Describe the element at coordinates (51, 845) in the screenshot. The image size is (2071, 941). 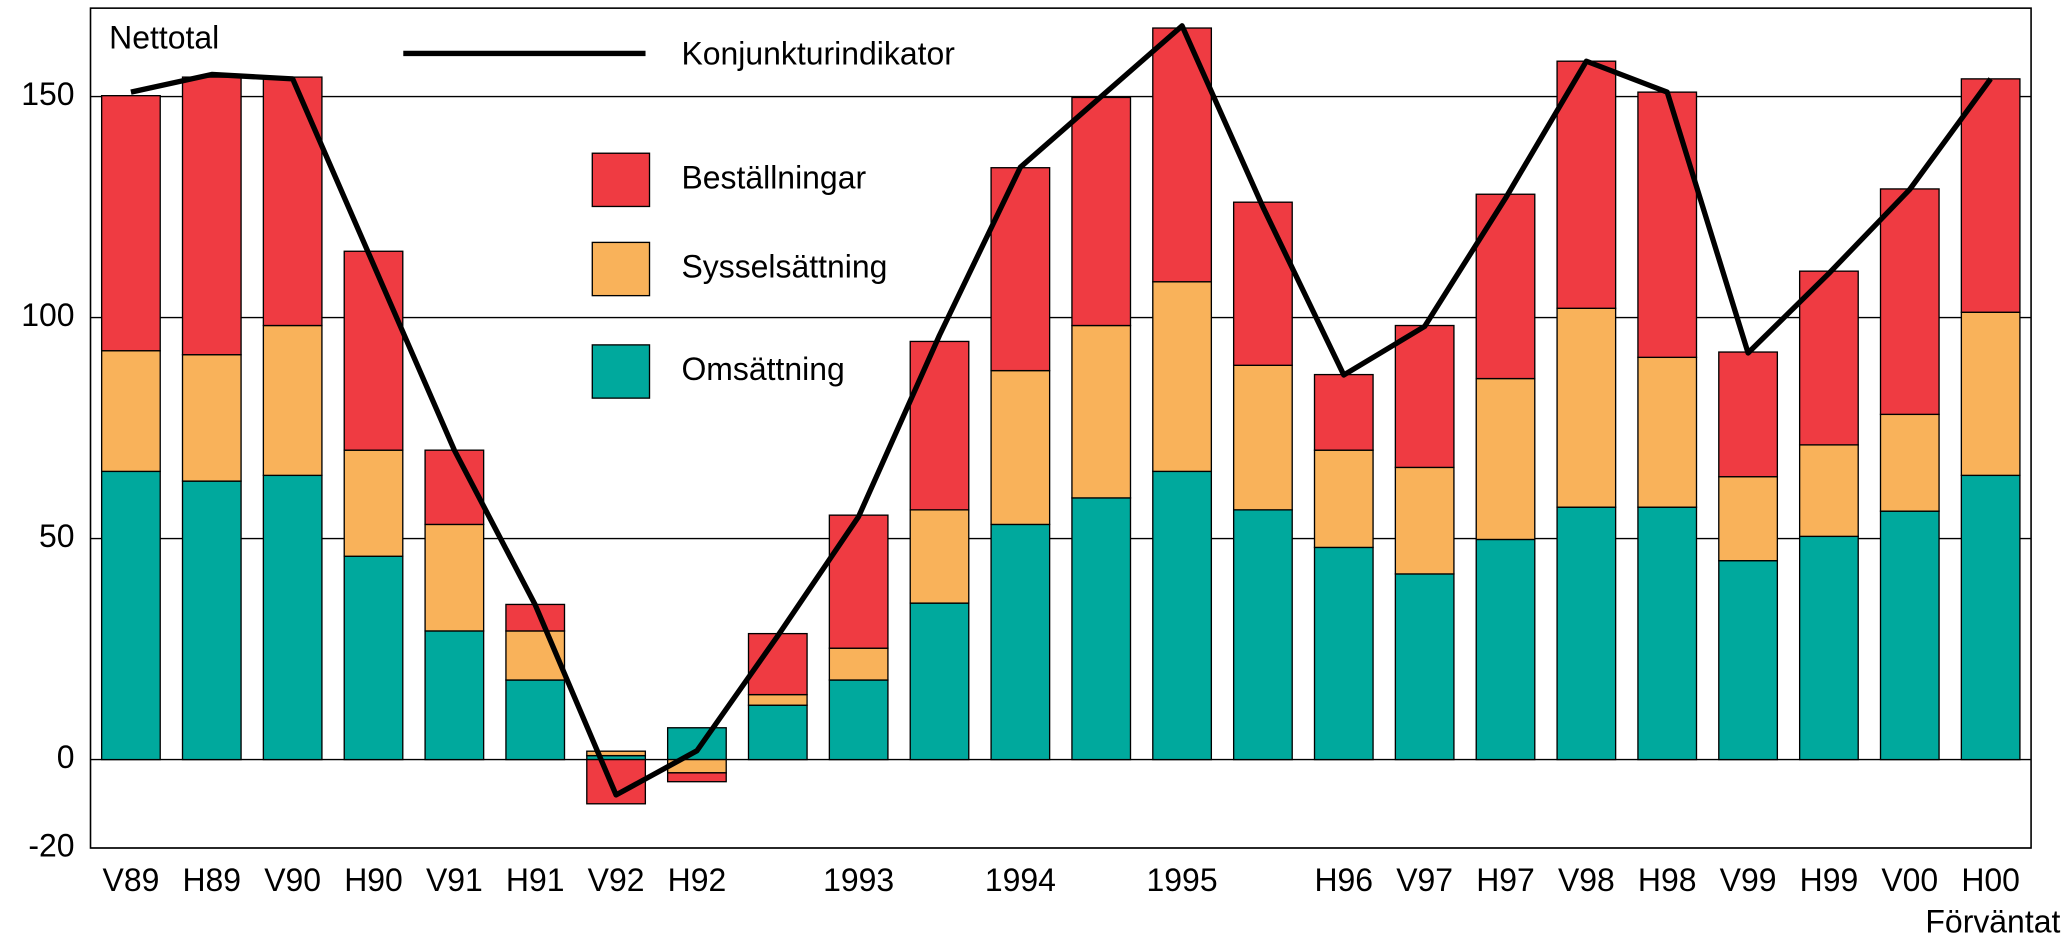
I see `y-tick-label: -20` at that location.